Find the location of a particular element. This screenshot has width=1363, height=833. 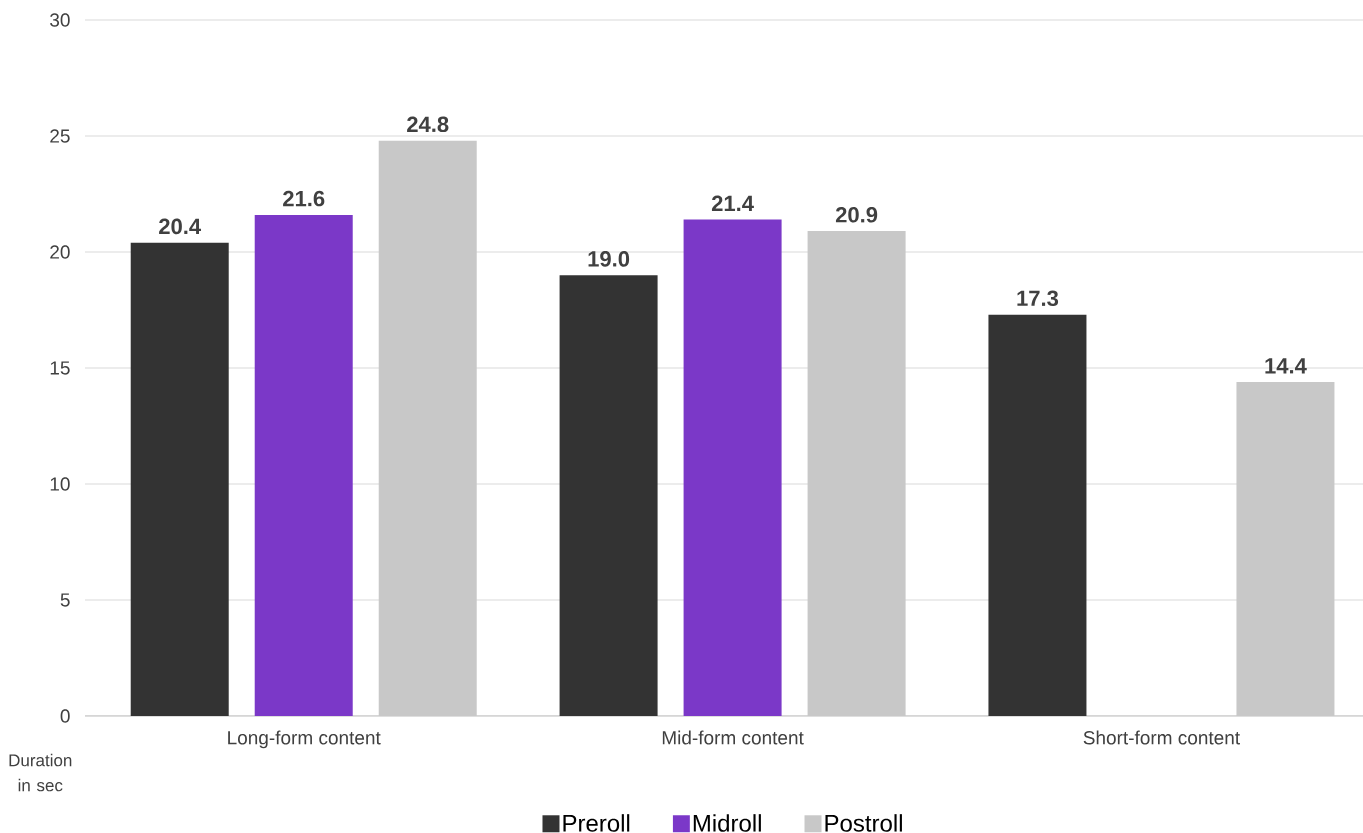

y-tick-label: 25 is located at coordinates (60, 136).